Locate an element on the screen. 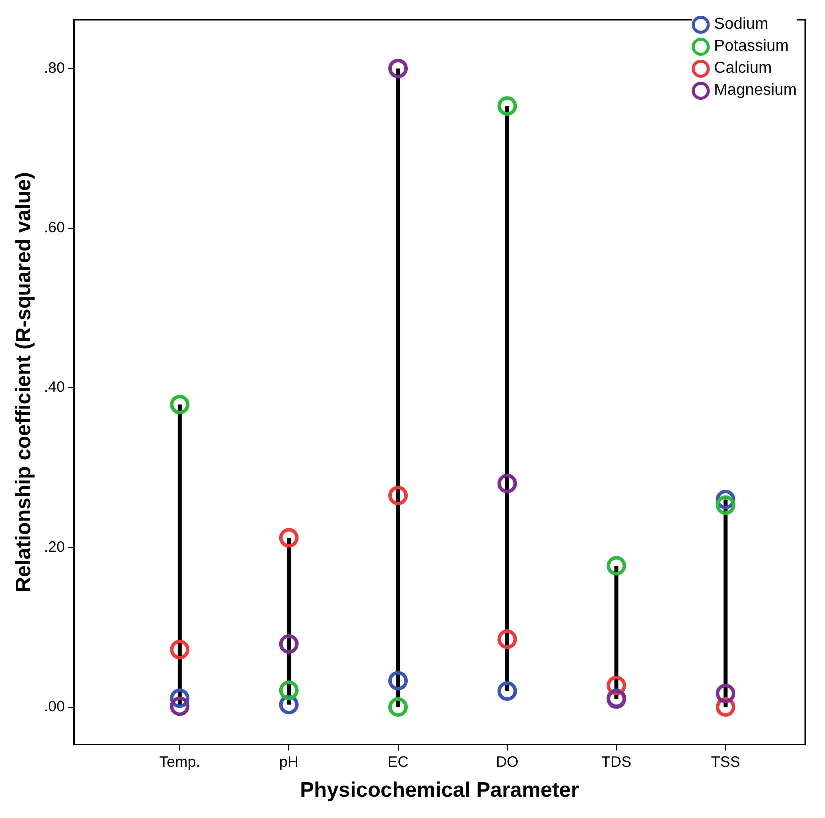 The height and width of the screenshot is (818, 825). legend-label: Calcium is located at coordinates (743, 69).